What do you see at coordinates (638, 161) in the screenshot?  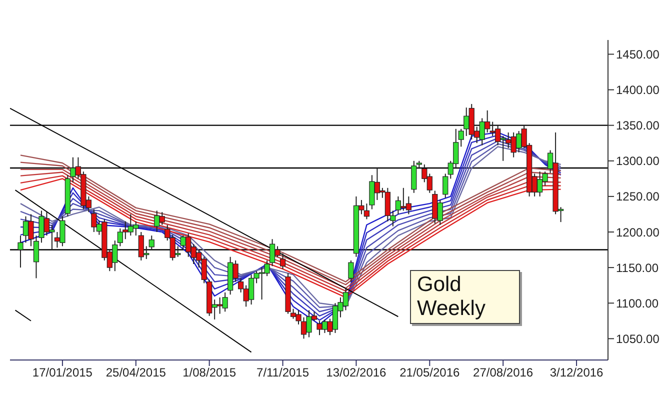 I see `y-tick-label: 1300.00` at bounding box center [638, 161].